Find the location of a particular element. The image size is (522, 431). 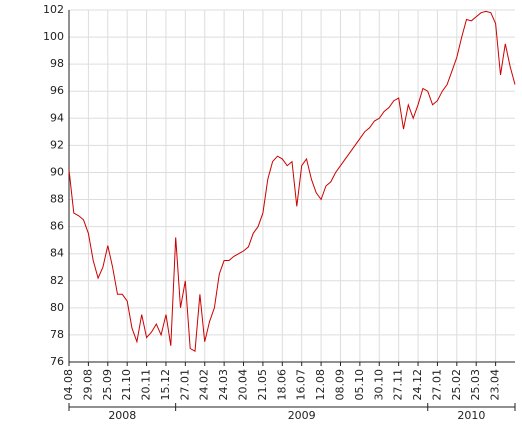

y-tick-label: 78 is located at coordinates (57, 334).